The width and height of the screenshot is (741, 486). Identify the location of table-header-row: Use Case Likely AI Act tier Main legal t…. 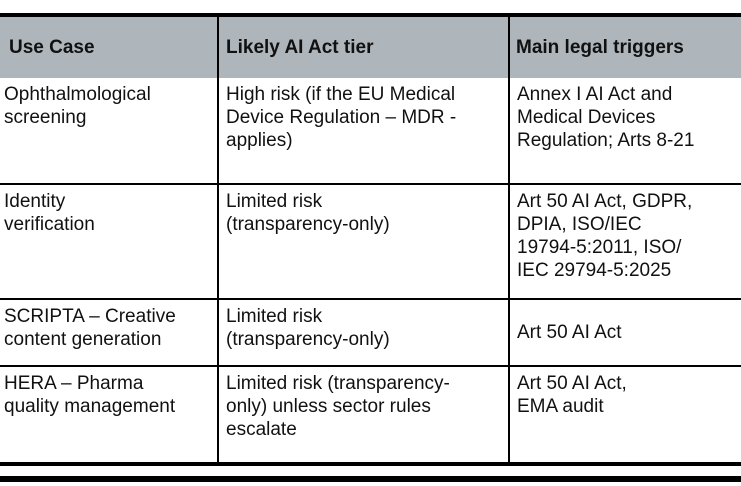
(370, 47).